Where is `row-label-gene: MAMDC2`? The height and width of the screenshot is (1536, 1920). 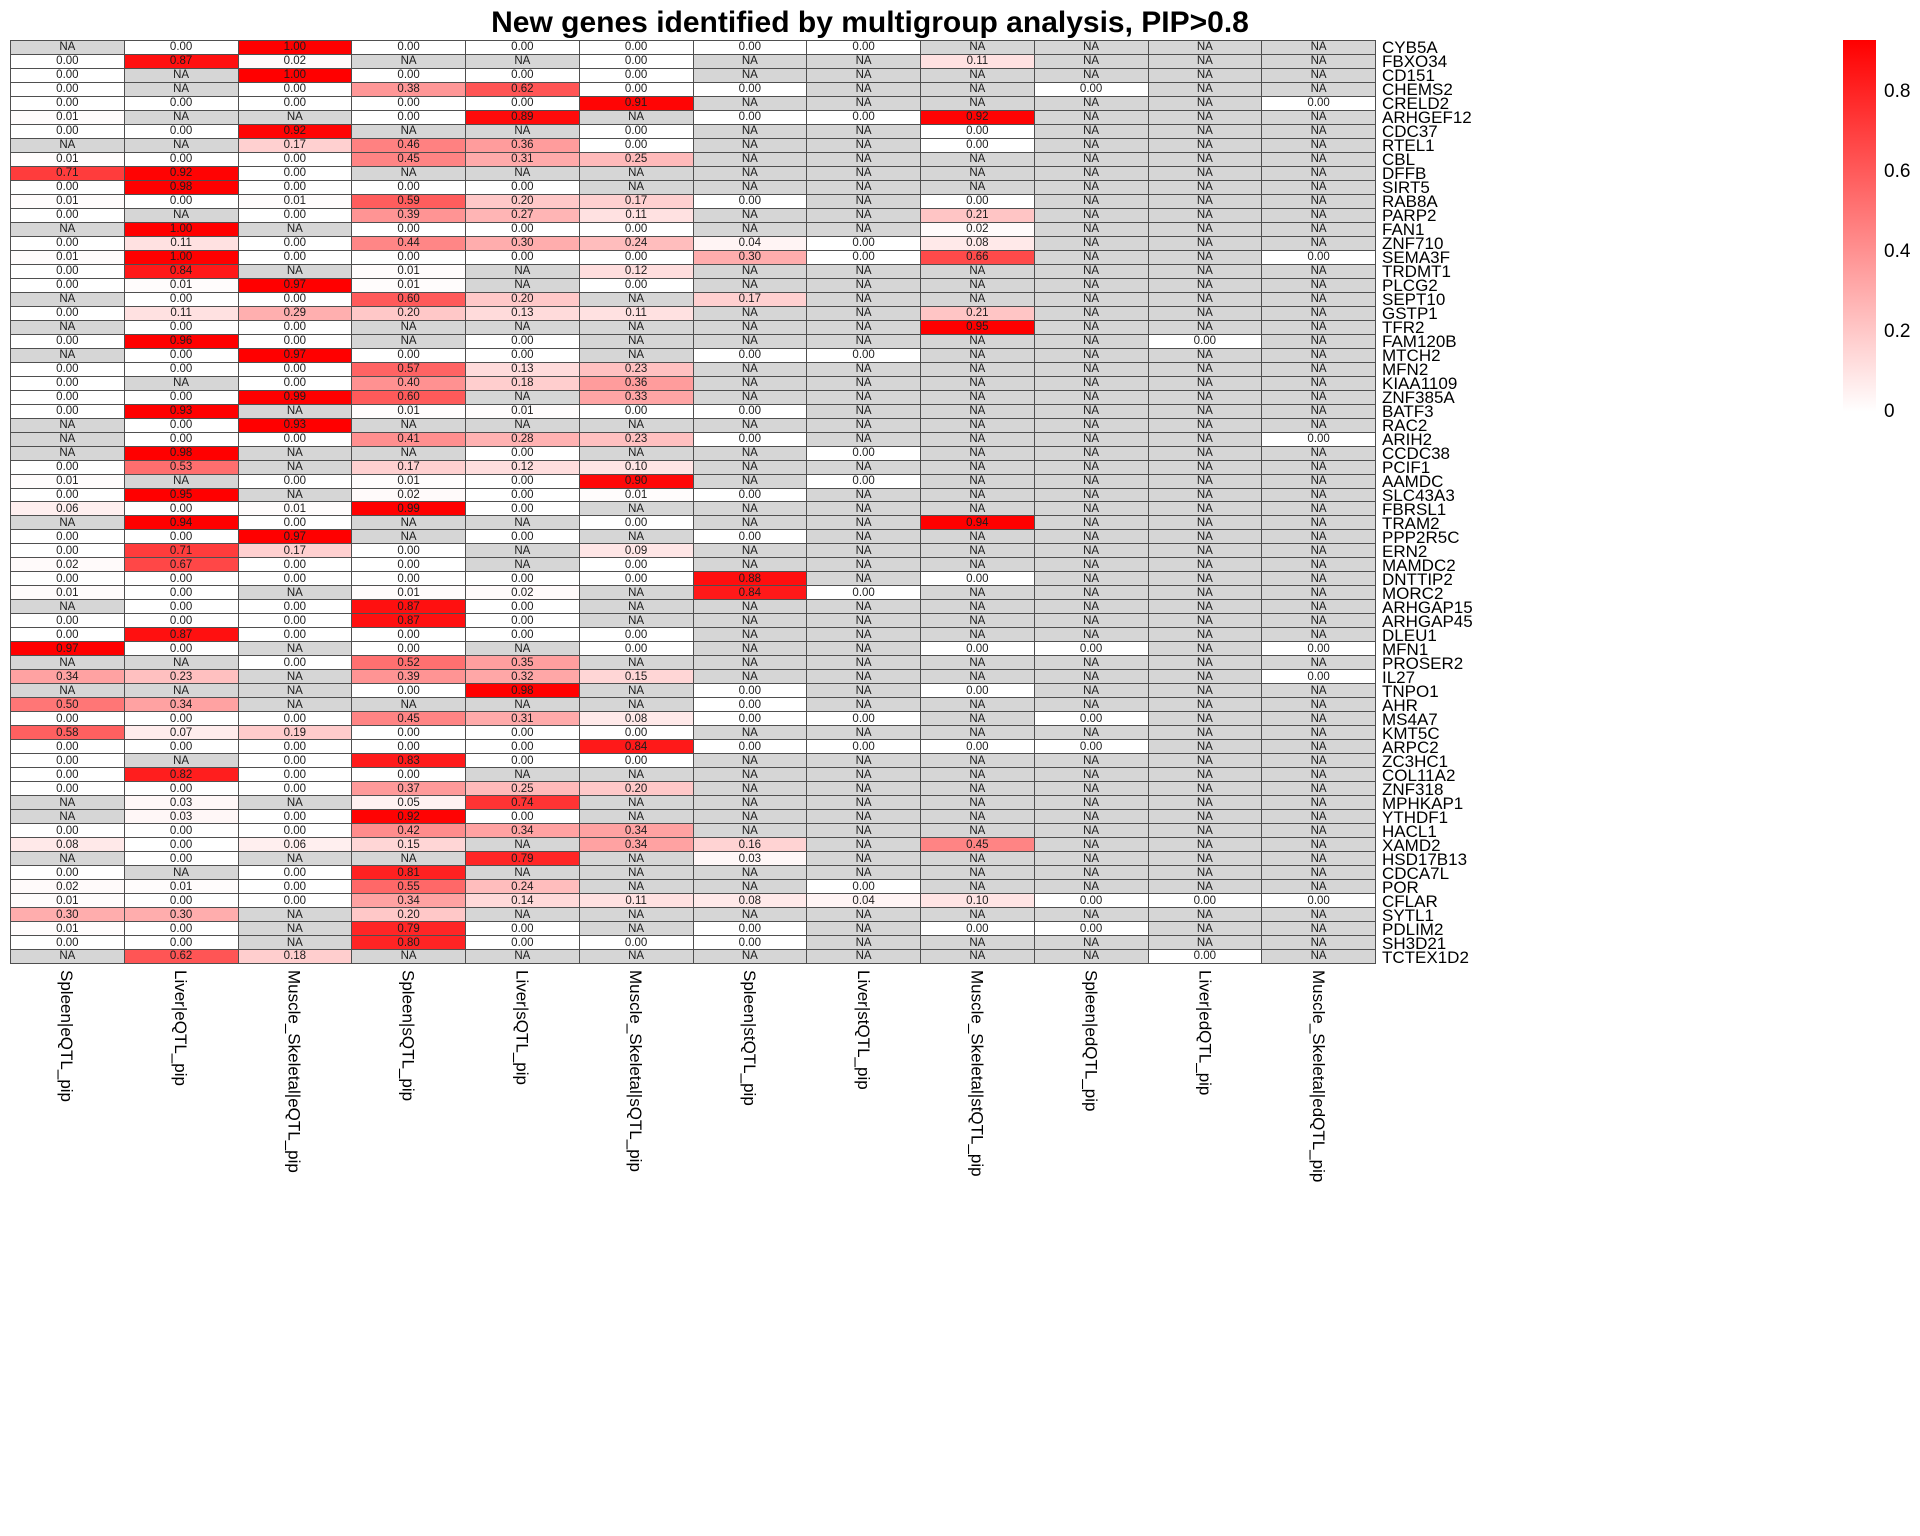 row-label-gene: MAMDC2 is located at coordinates (1419, 565).